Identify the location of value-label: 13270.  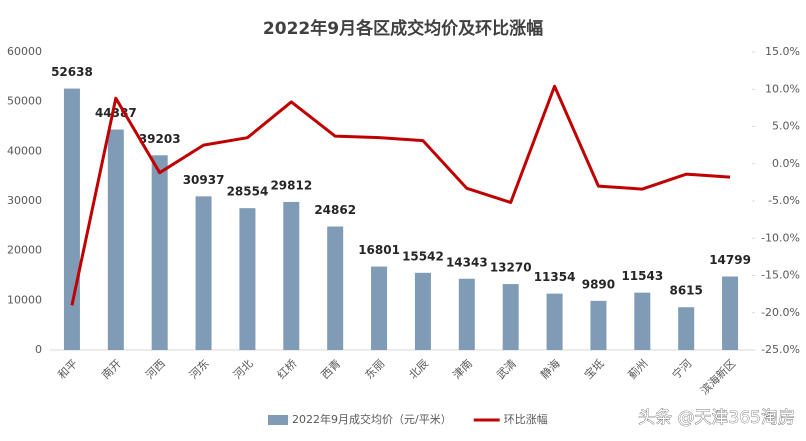
(511, 268).